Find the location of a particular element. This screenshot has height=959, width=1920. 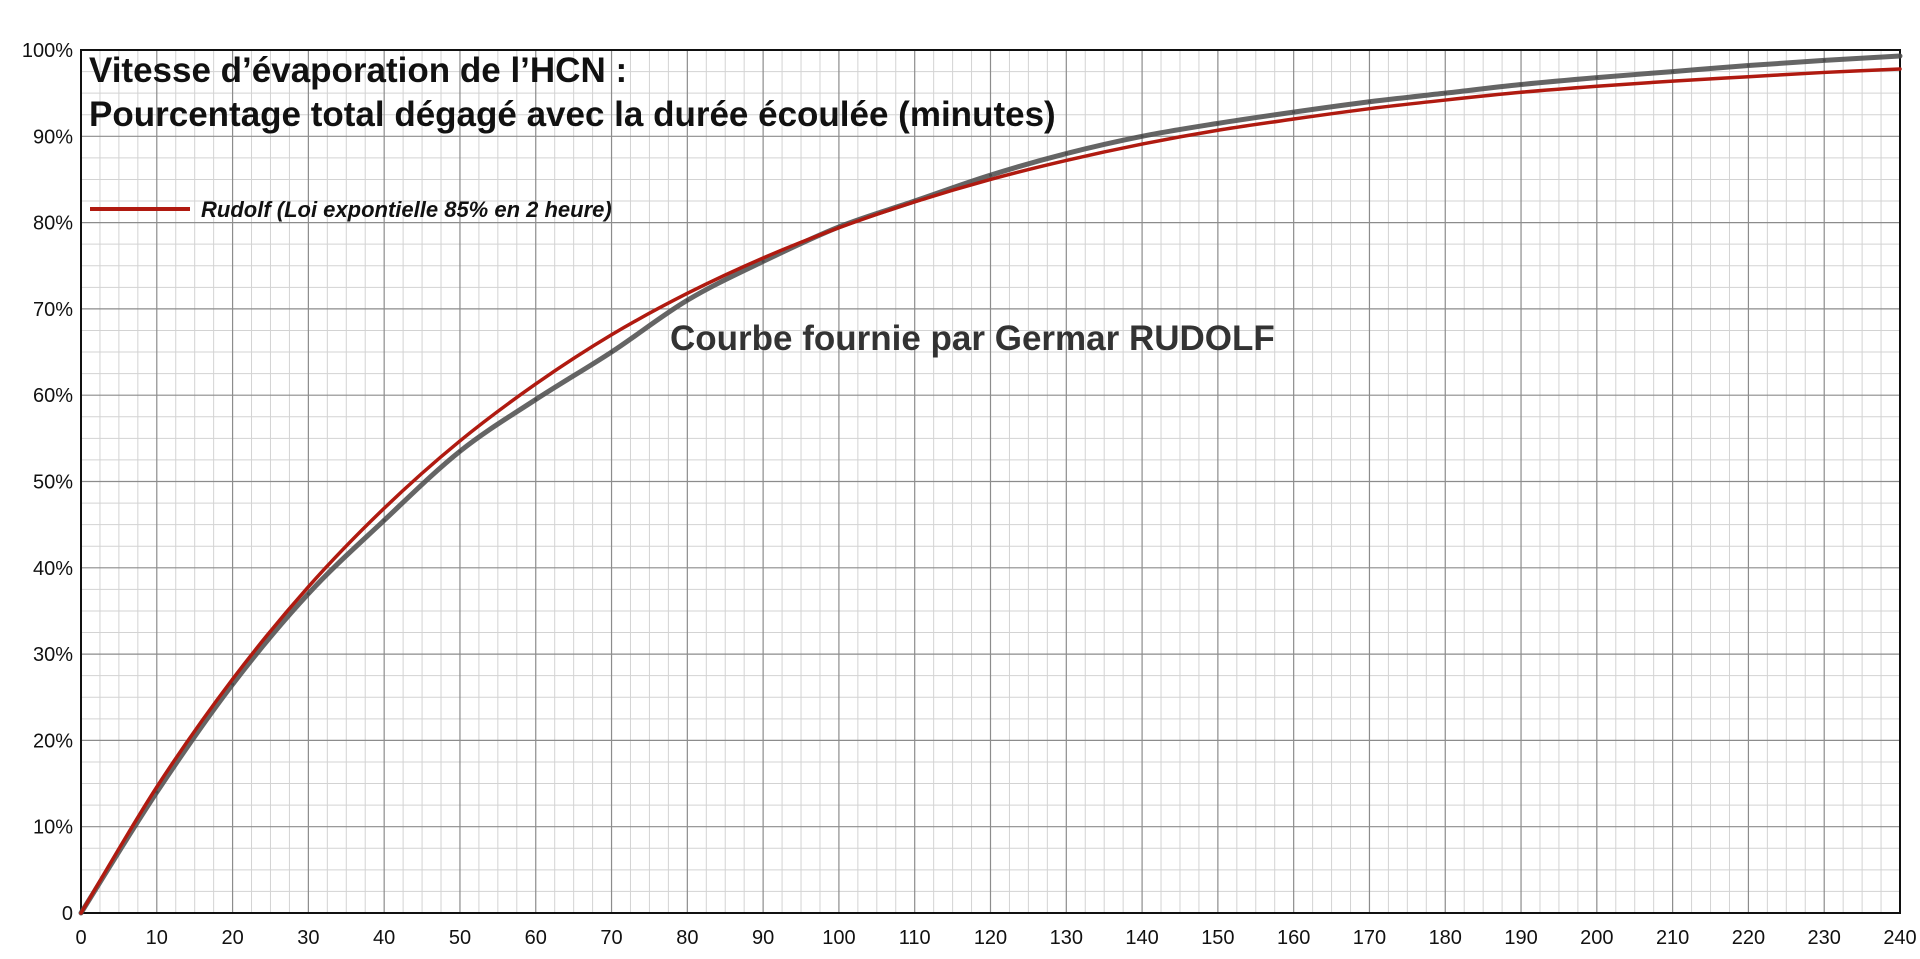

y-tick-label: 50% is located at coordinates (53, 483).